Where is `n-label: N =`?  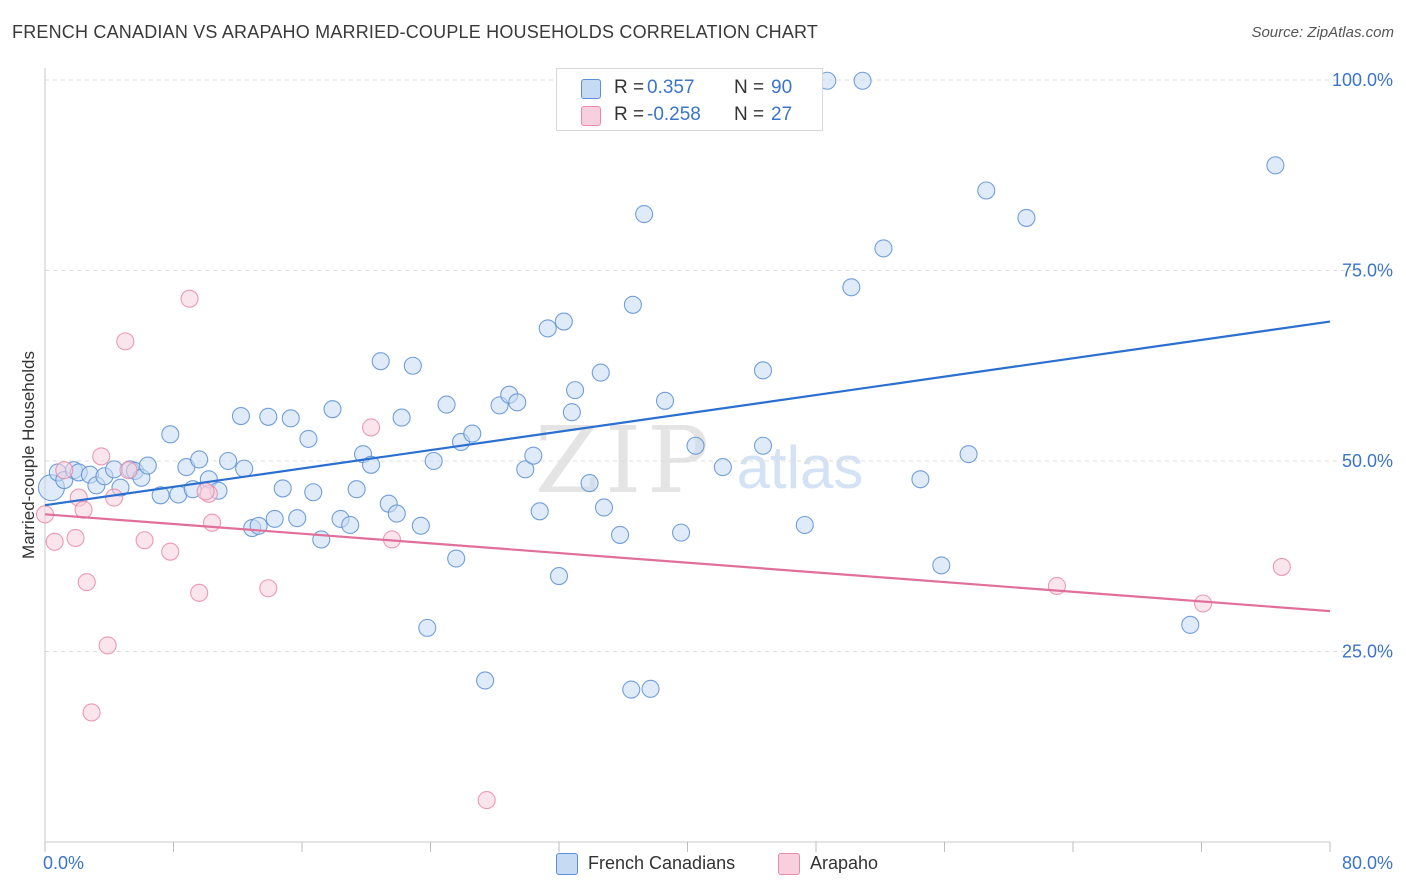 n-label: N = is located at coordinates (749, 87).